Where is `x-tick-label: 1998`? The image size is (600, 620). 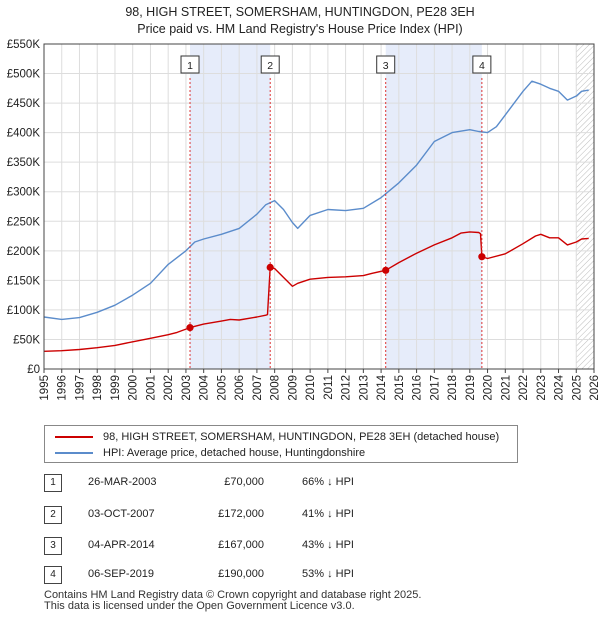 x-tick-label: 1998 is located at coordinates (98, 388).